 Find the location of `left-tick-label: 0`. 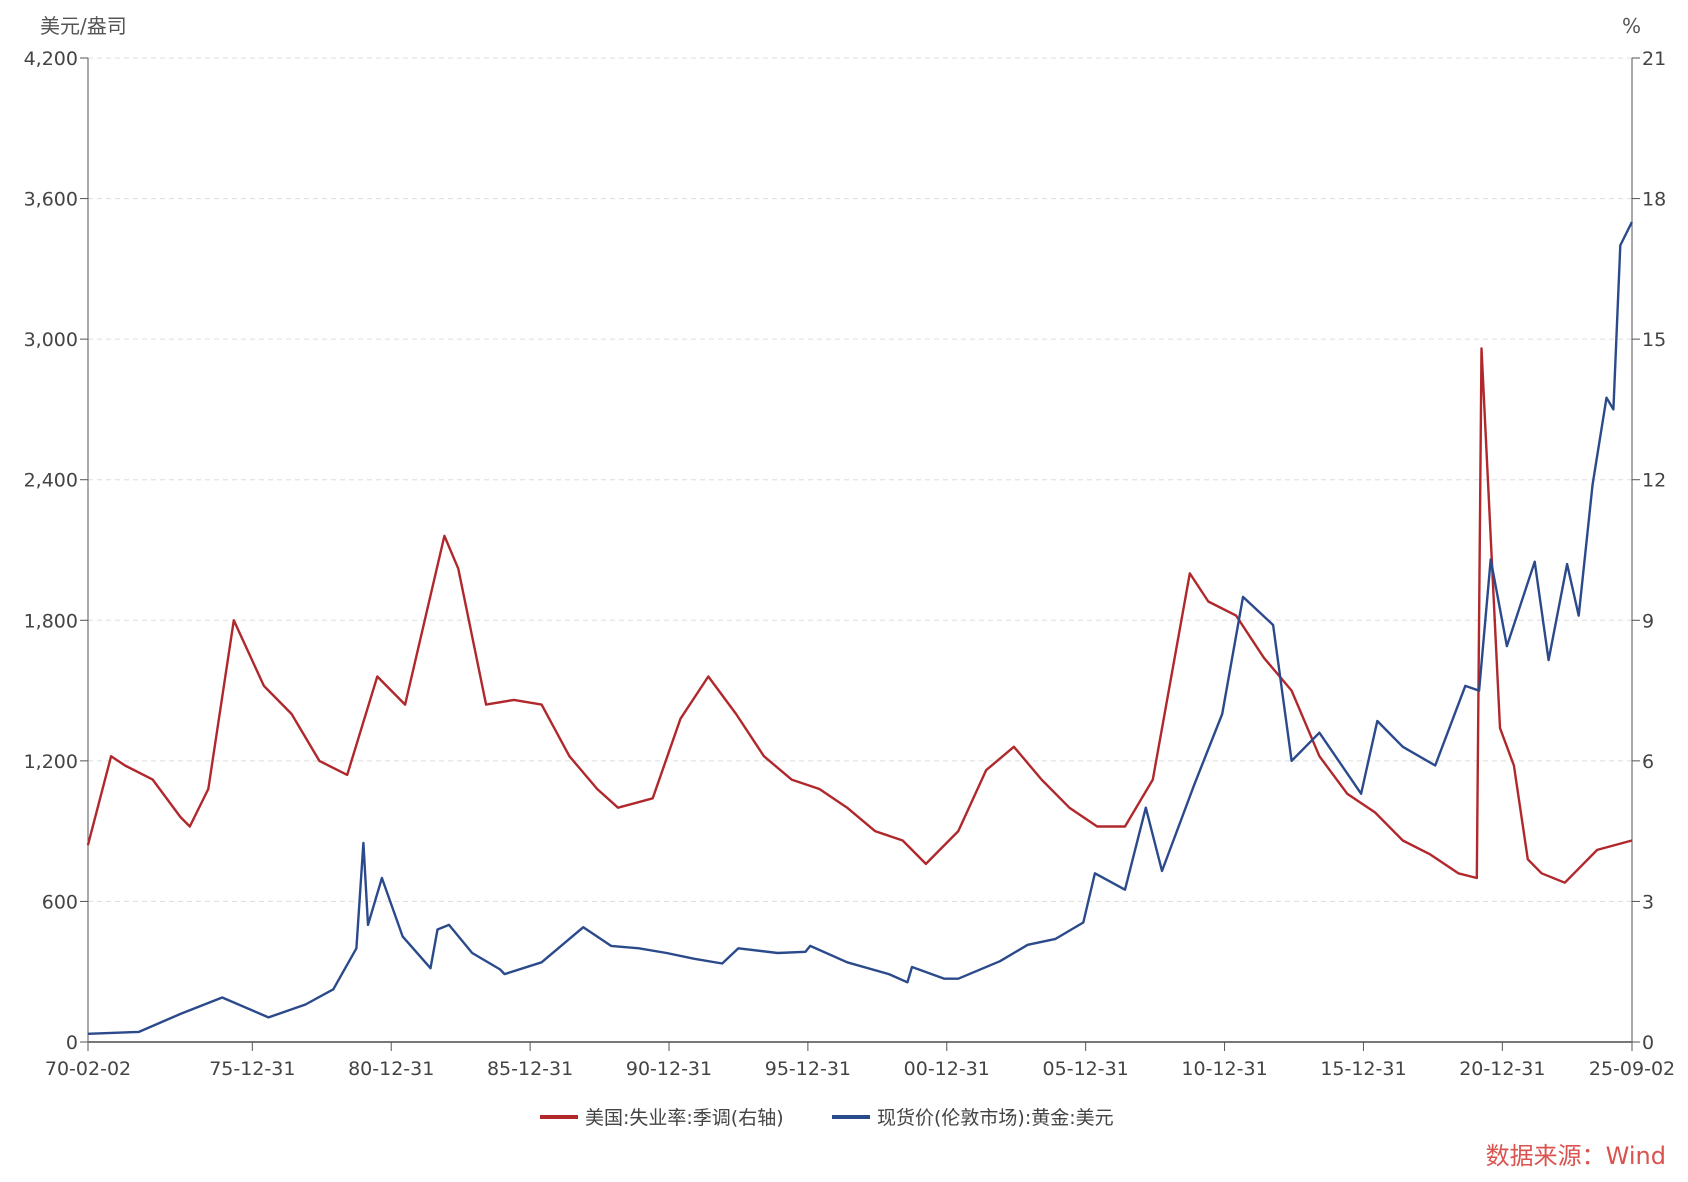

left-tick-label: 0 is located at coordinates (72, 1043).